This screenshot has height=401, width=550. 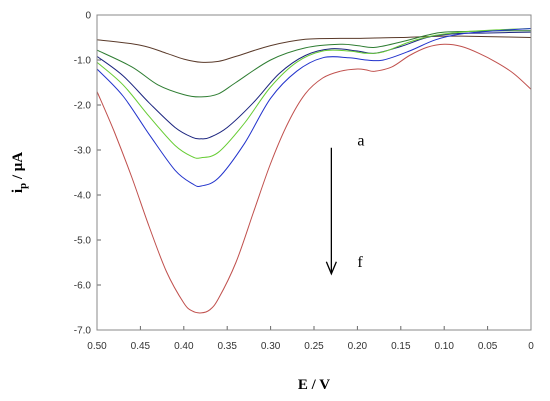 What do you see at coordinates (83, 286) in the screenshot?
I see `y-tick-label: -6.0` at bounding box center [83, 286].